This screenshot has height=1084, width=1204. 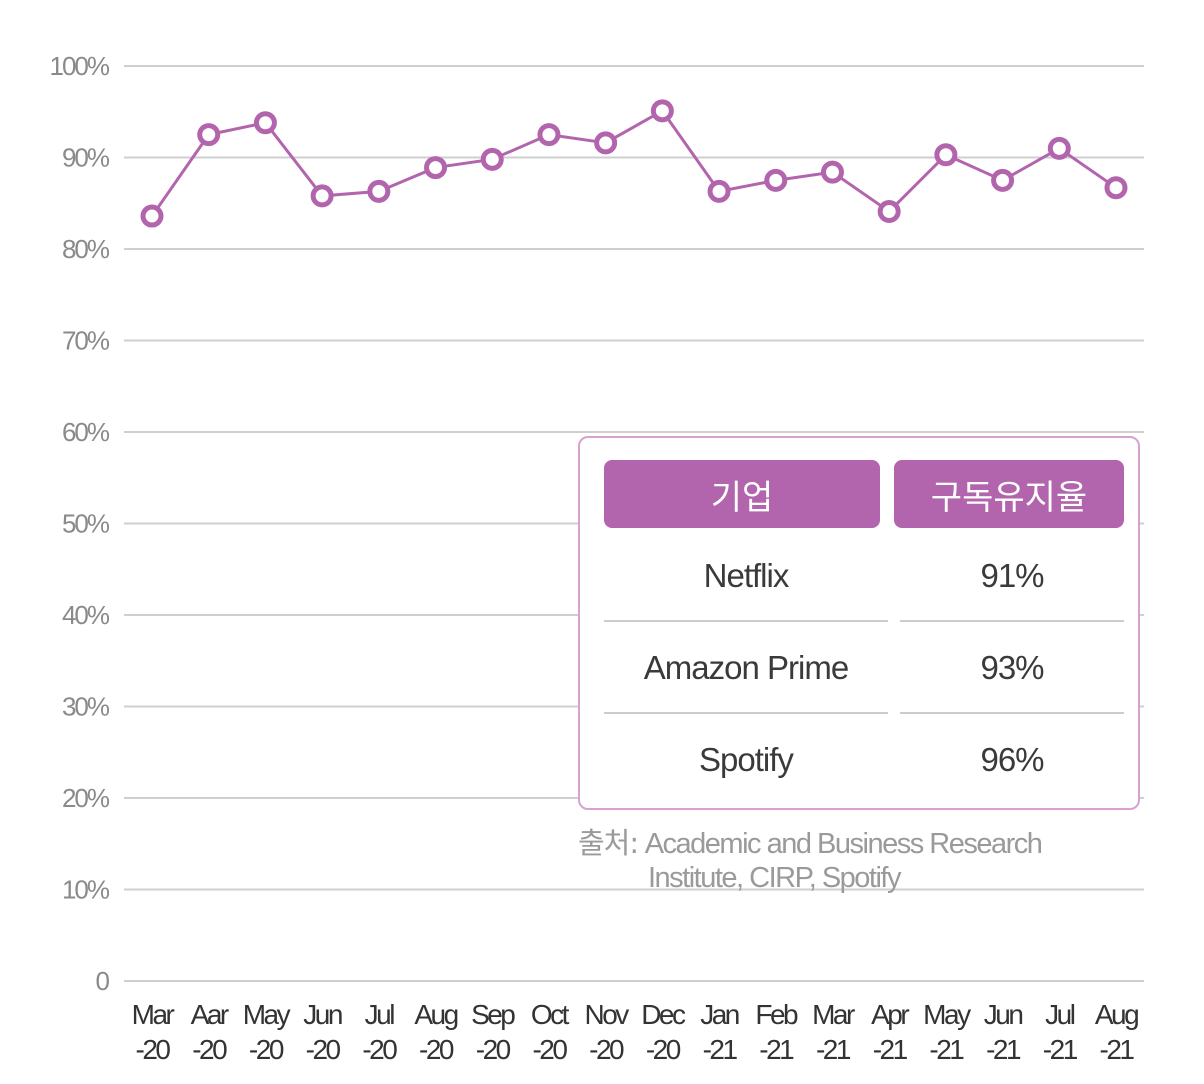 I want to click on x-tick-label: Apr, so click(x=890, y=1014).